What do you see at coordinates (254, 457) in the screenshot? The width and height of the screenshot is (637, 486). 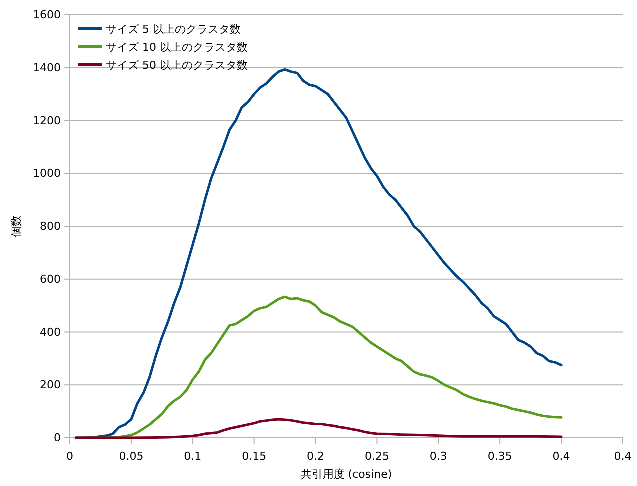 I see `x-tick-label: 0.15` at bounding box center [254, 457].